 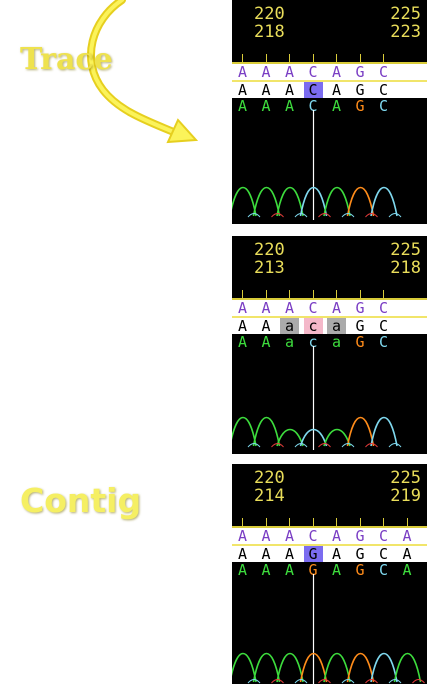 What do you see at coordinates (66, 59) in the screenshot?
I see `trace-label: Trace` at bounding box center [66, 59].